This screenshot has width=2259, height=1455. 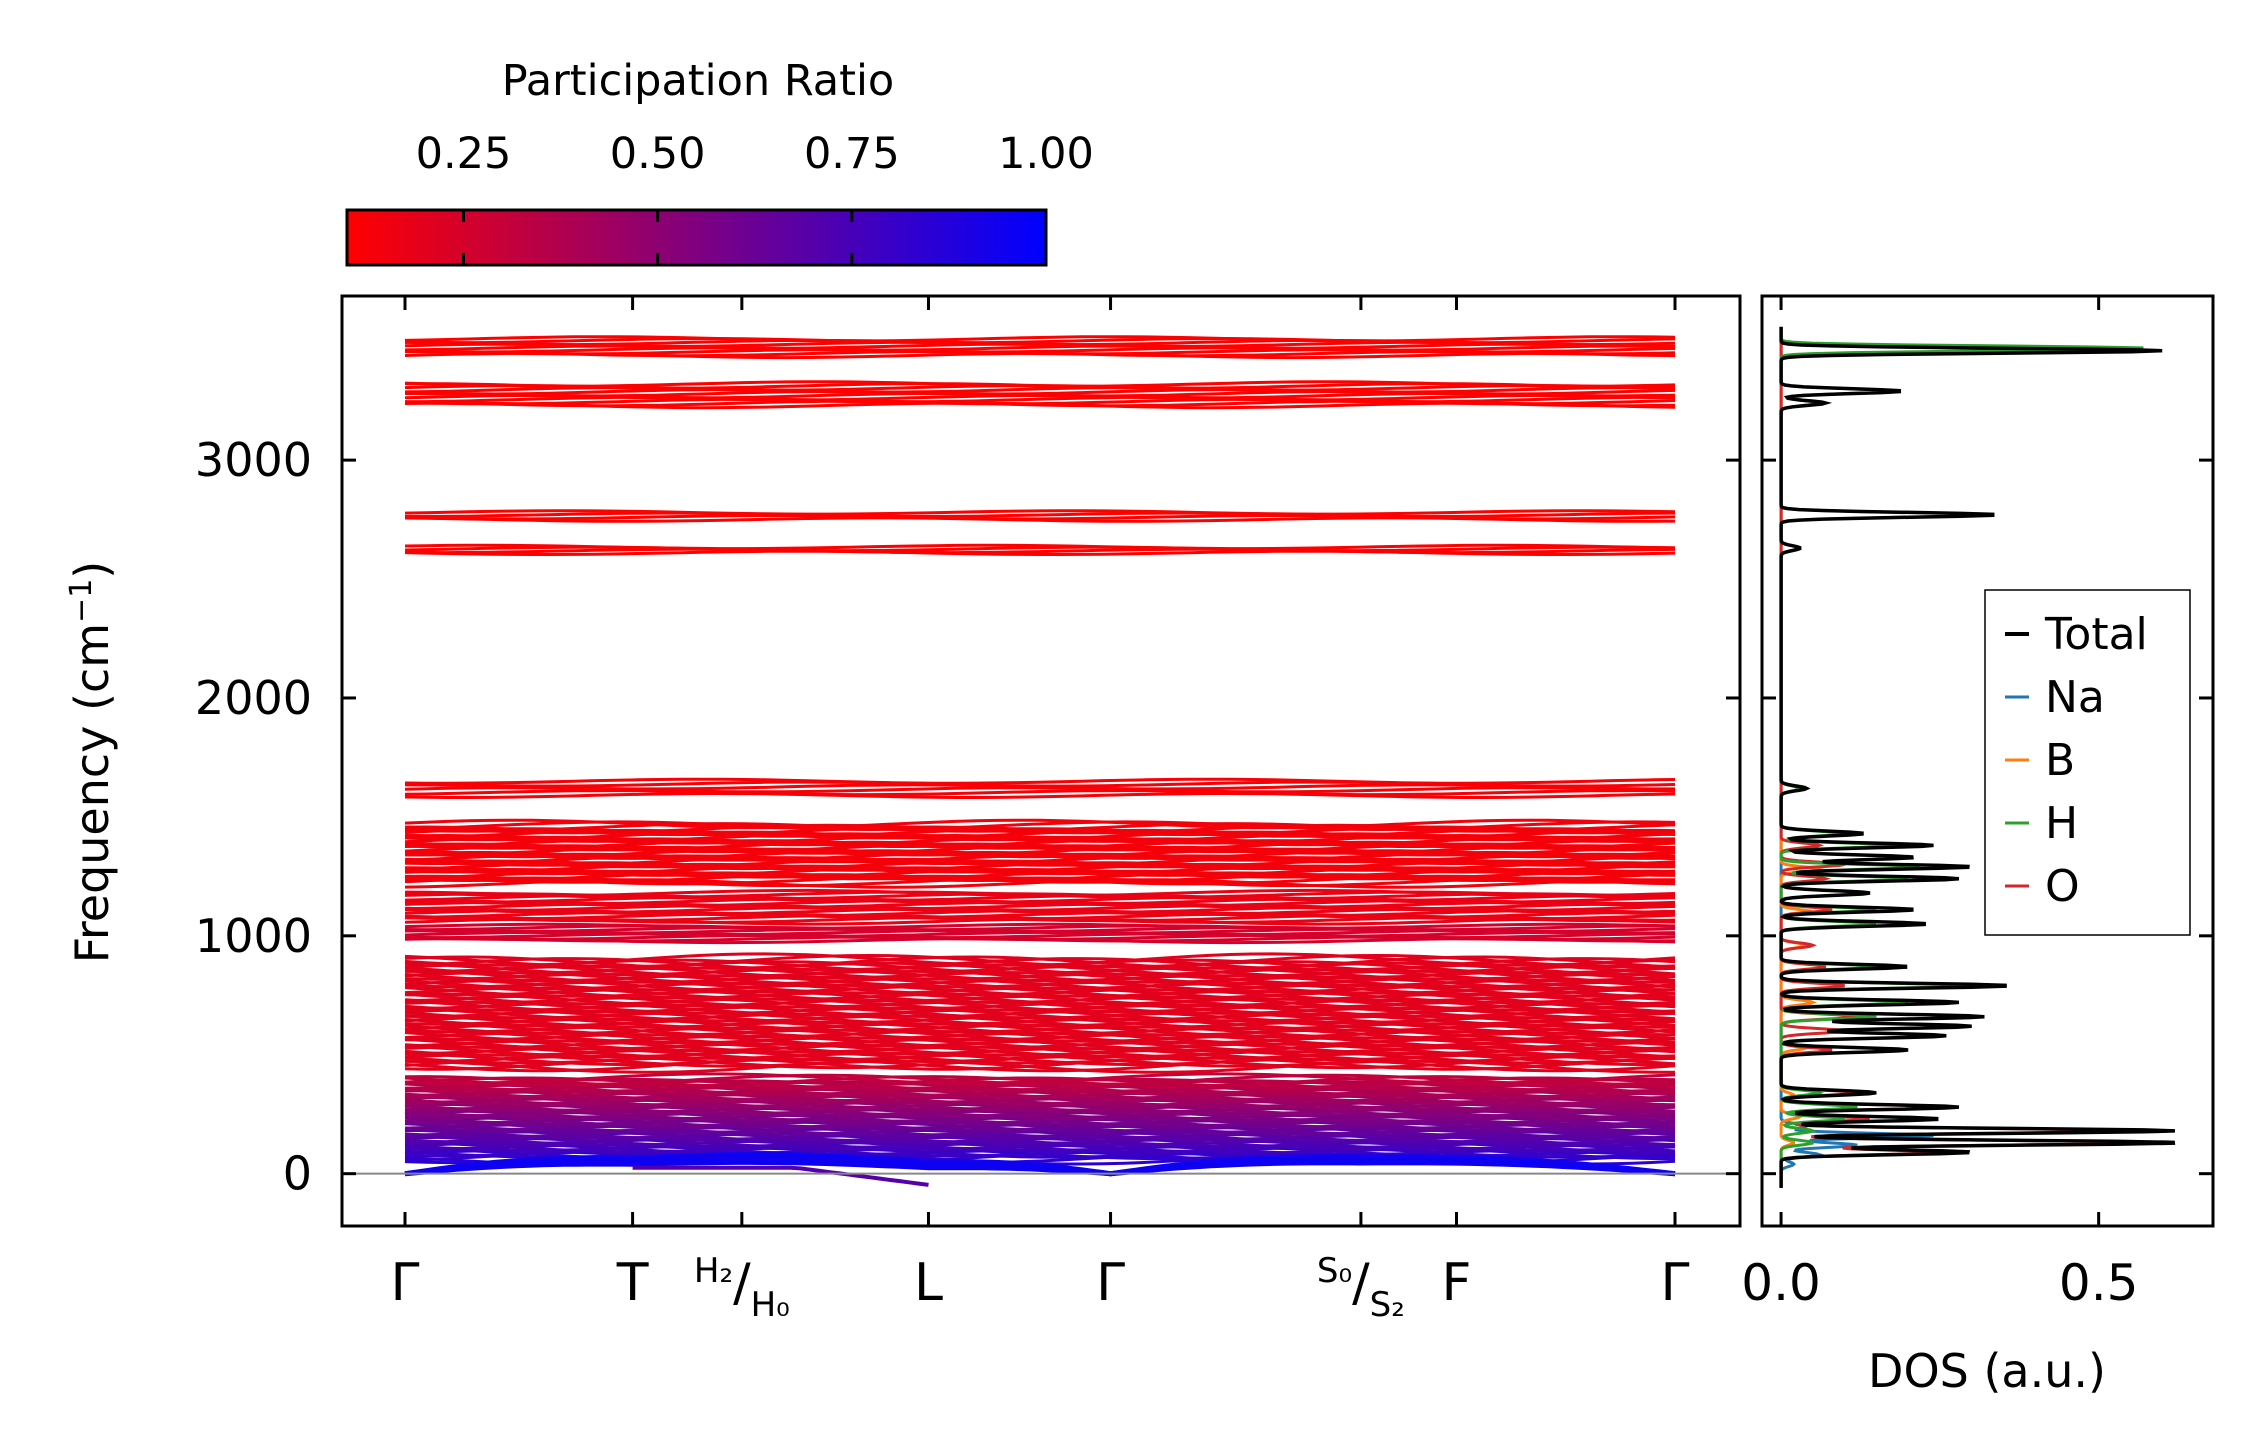 I want to click on dos-curve-b, so click(x=1802, y=757).